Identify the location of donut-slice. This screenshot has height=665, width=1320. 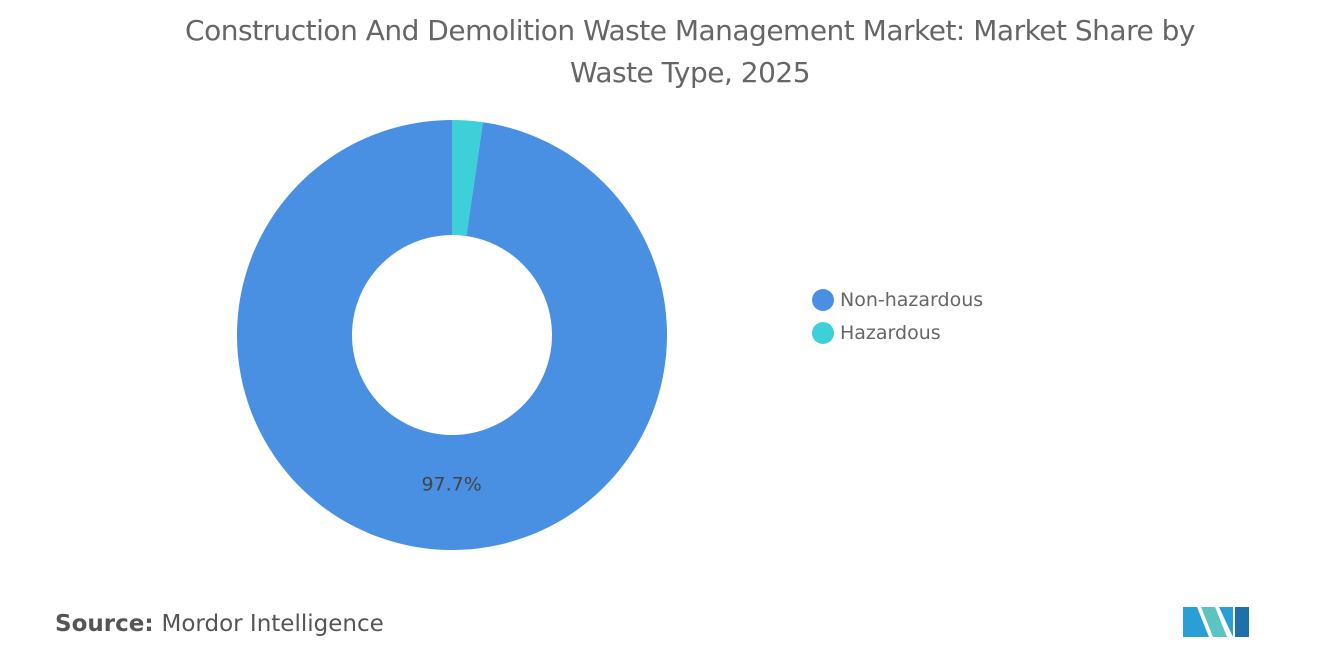
(467, 178).